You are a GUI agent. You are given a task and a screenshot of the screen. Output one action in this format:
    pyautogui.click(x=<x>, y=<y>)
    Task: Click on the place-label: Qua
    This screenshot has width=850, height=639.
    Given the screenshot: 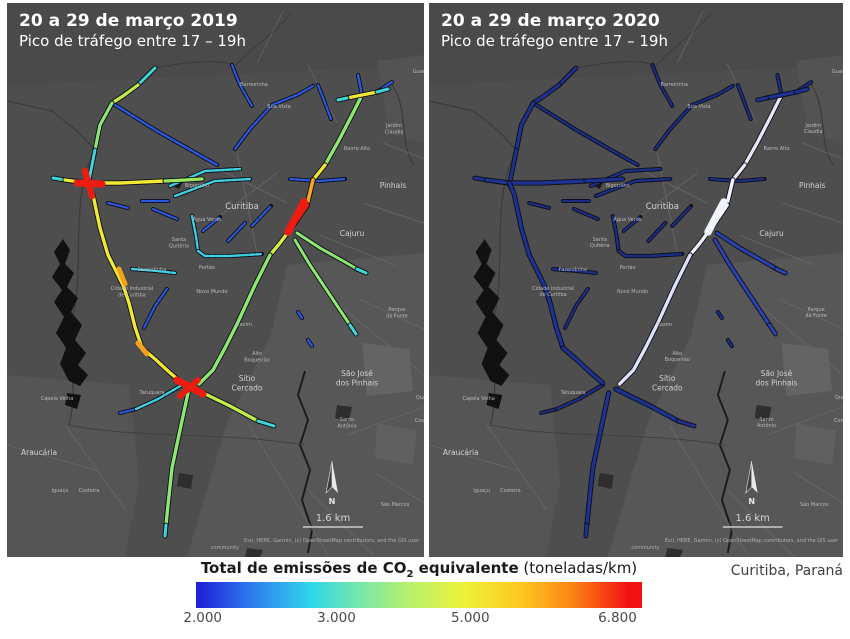 What is the action you would take?
    pyautogui.click(x=839, y=398)
    